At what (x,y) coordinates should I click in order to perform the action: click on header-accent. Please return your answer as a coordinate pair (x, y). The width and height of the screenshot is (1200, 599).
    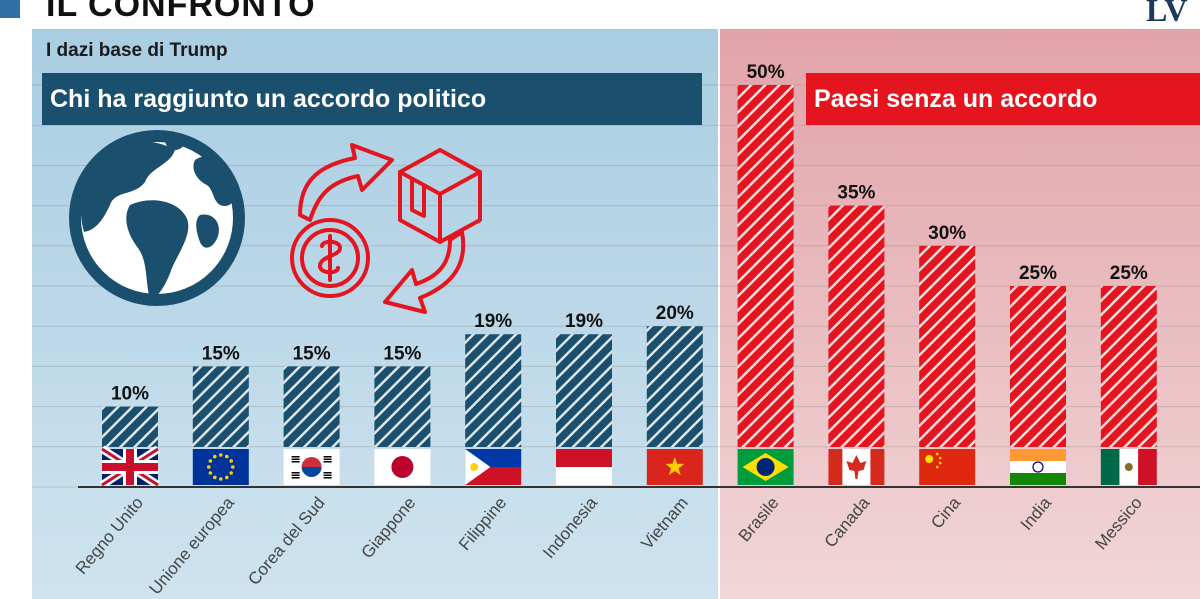
    Looking at the image, I should click on (10, 9).